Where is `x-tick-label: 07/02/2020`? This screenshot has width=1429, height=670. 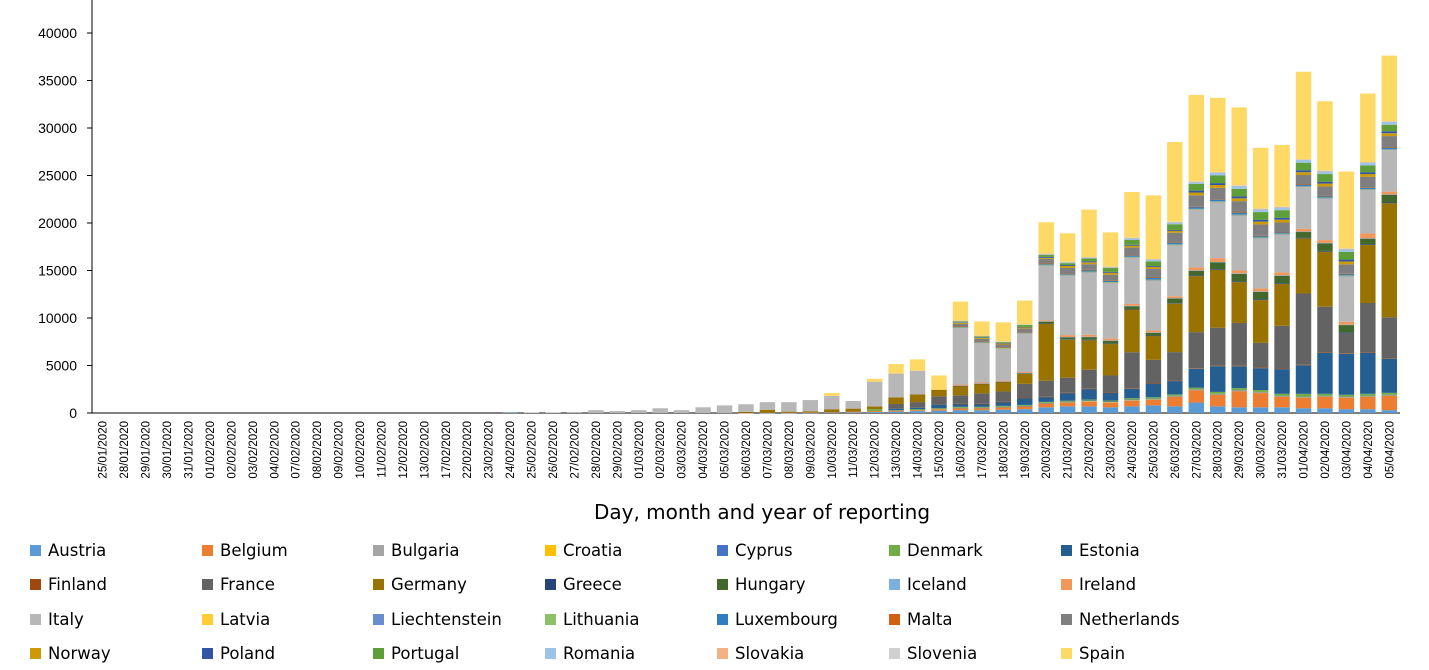
x-tick-label: 07/02/2020 is located at coordinates (297, 450).